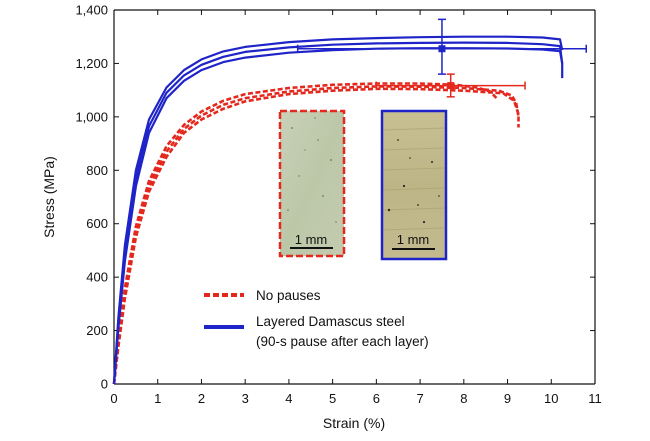 This screenshot has height=441, width=650. Describe the element at coordinates (91, 10) in the screenshot. I see `y-tick-label: 1,400` at that location.